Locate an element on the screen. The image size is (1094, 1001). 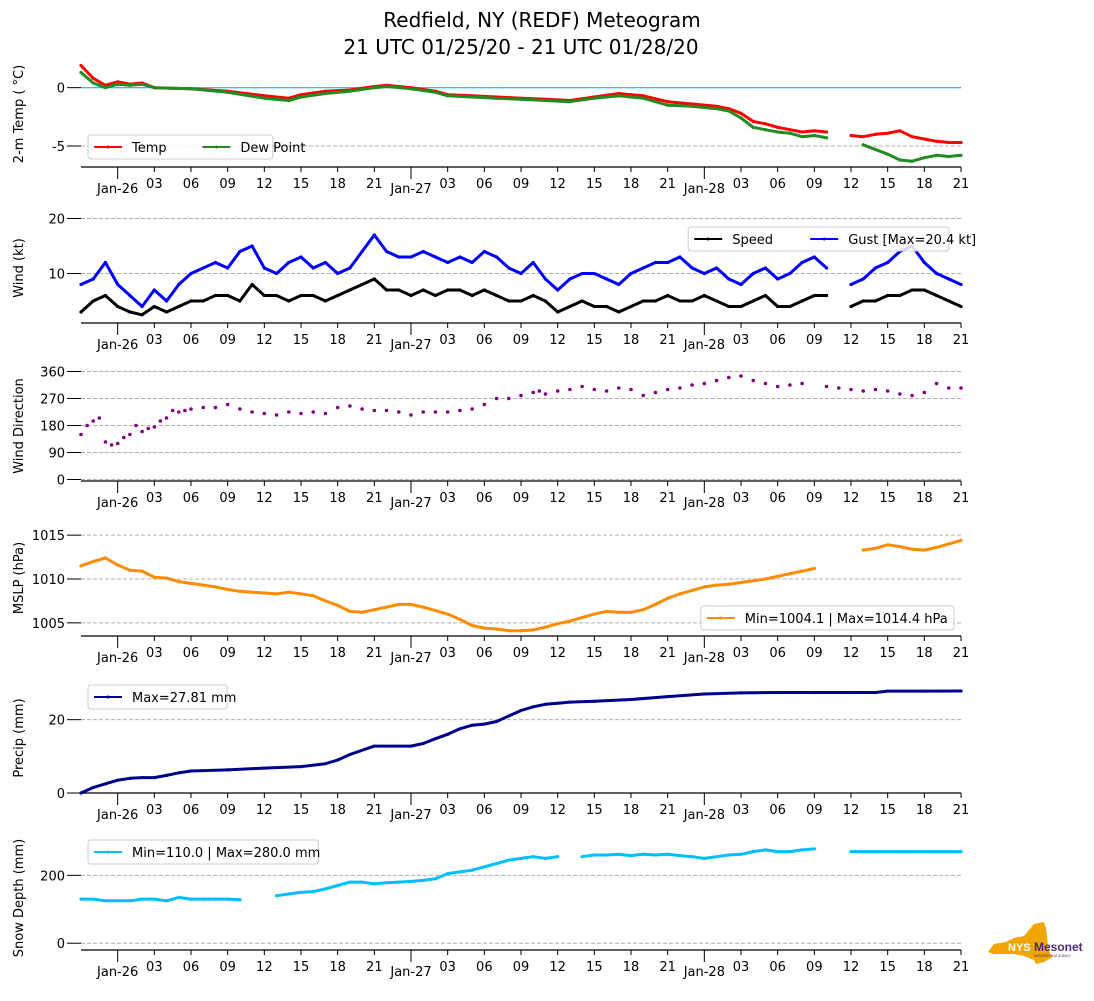
logo-nys-text: NYS is located at coordinates (1019, 948).